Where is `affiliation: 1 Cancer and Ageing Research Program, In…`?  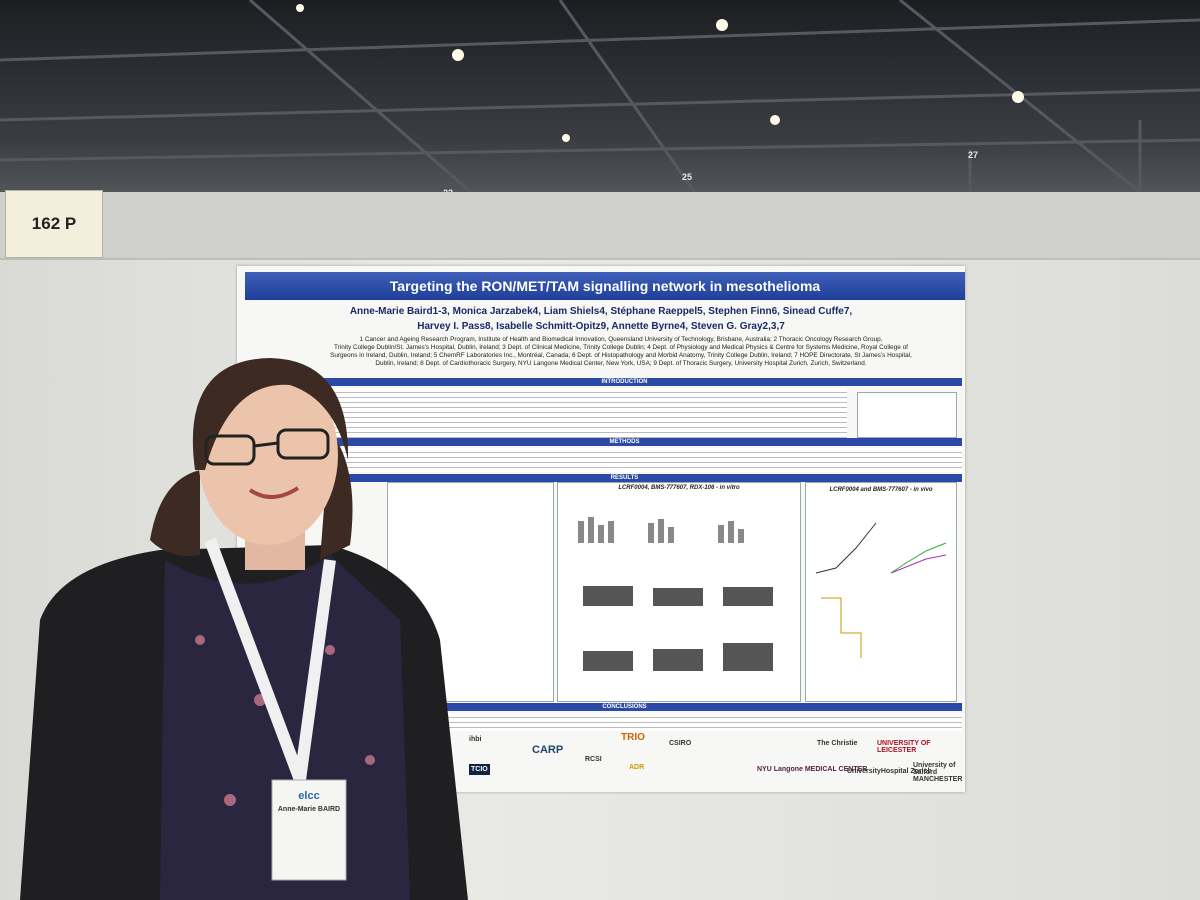
affiliation: 1 Cancer and Ageing Research Program, In… is located at coordinates (621, 339).